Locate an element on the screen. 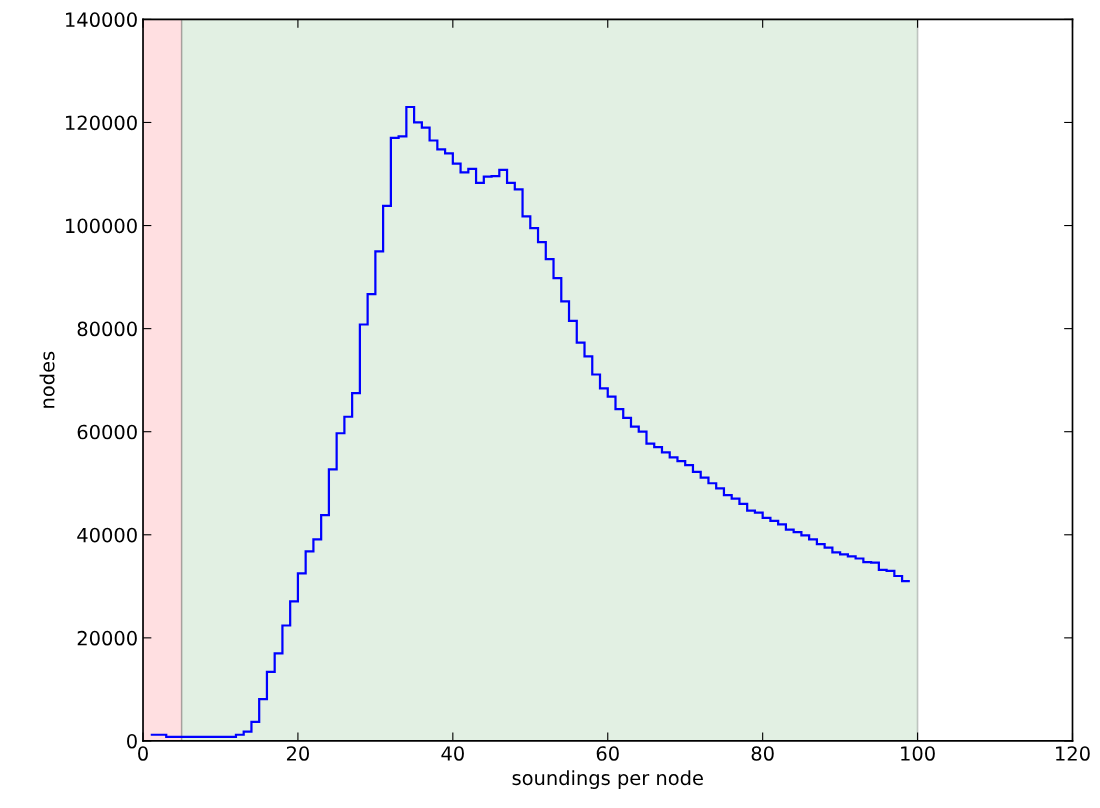  y-tick-label: 60000 is located at coordinates (107, 432).